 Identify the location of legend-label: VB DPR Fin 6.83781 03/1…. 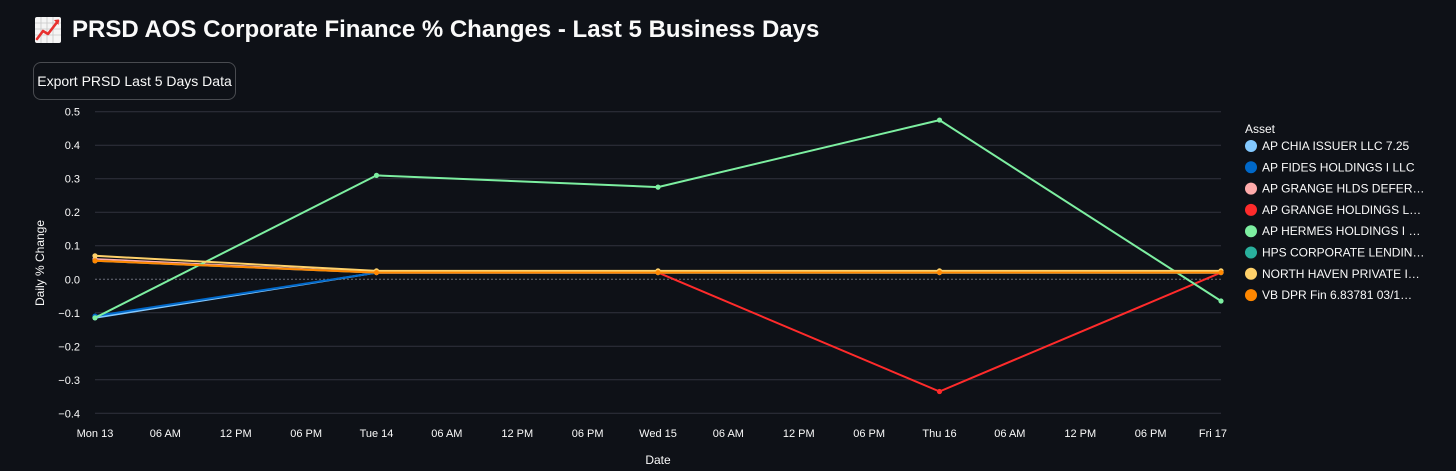
(1337, 295).